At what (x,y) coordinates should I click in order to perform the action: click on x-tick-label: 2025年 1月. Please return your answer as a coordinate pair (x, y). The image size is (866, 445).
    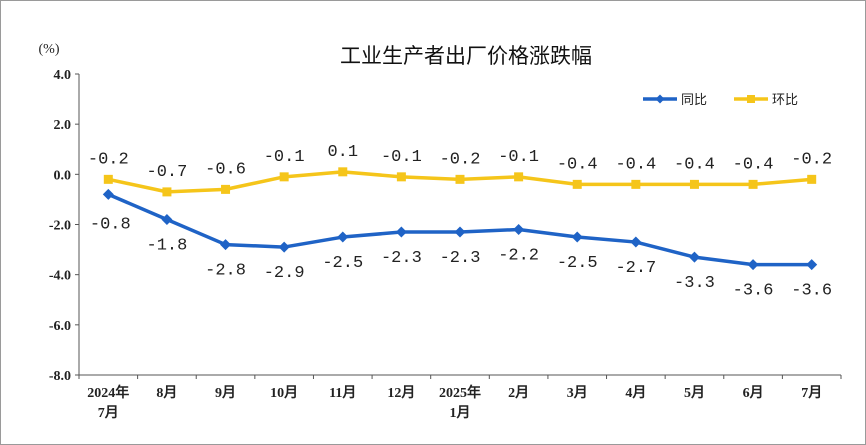
    Looking at the image, I should click on (460, 402).